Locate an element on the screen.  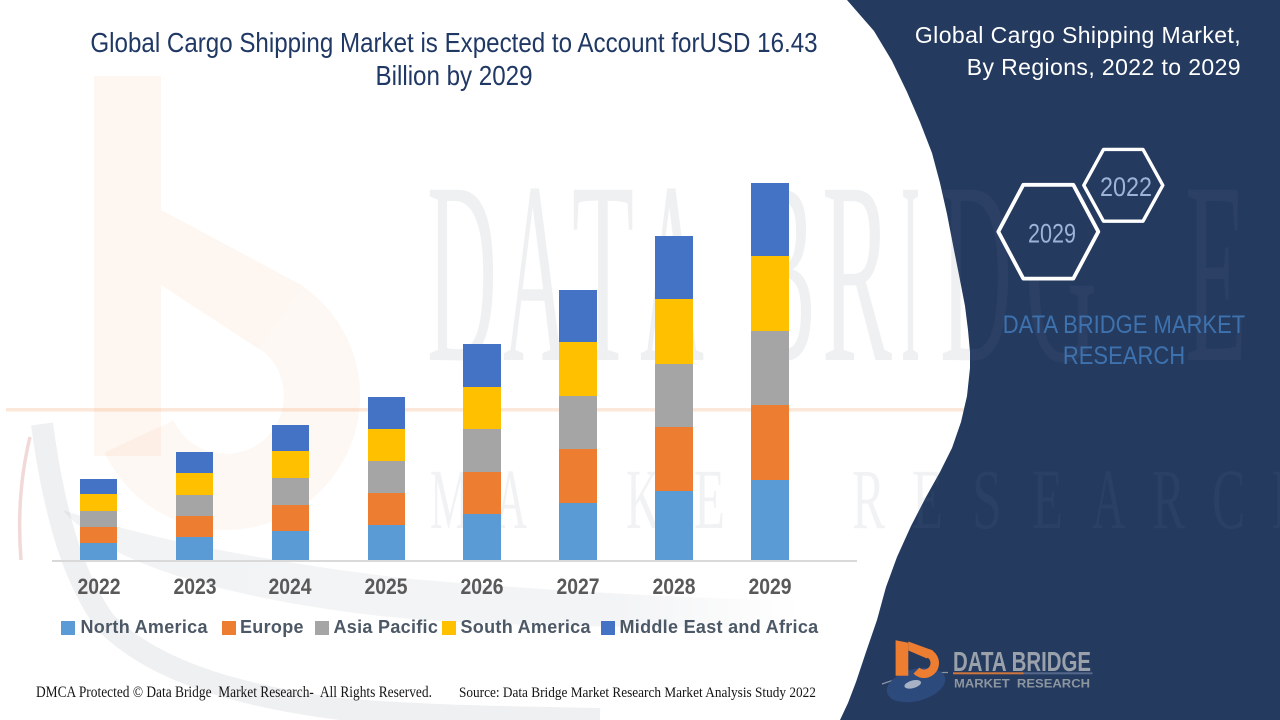
svg-text: B is located at coordinates (782, 273).